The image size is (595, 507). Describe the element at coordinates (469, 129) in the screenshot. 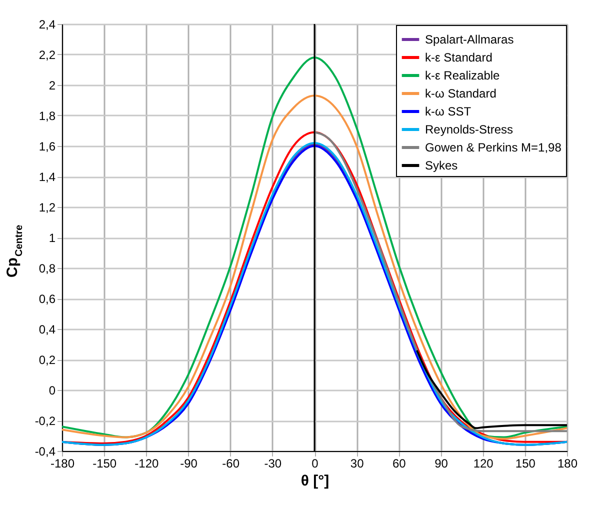

I see `legend-label: Reynolds-Stress` at that location.